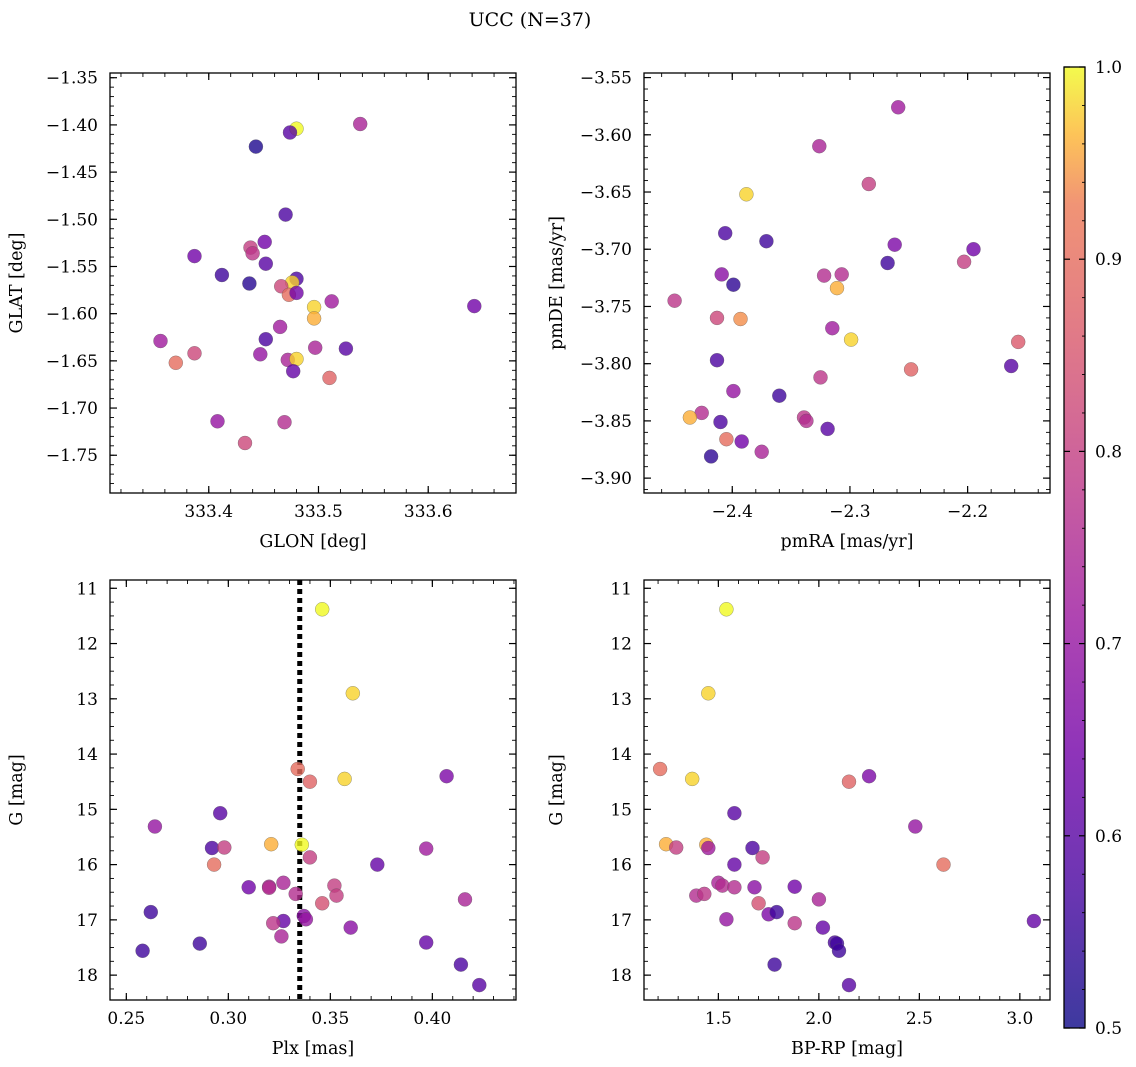 This screenshot has width=1136, height=1067. I want to click on colorbar-tick-label: 0.5, so click(1108, 1029).